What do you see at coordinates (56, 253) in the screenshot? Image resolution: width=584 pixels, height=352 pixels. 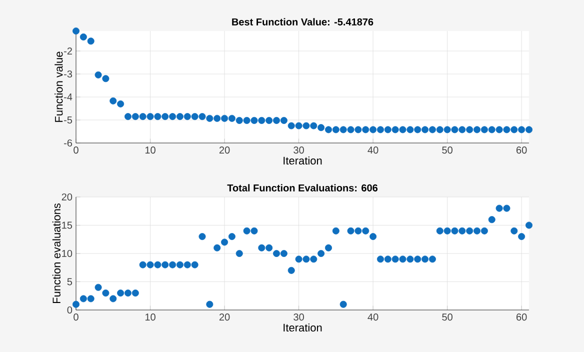 I see `y-axis-title: Function evaluations` at bounding box center [56, 253].